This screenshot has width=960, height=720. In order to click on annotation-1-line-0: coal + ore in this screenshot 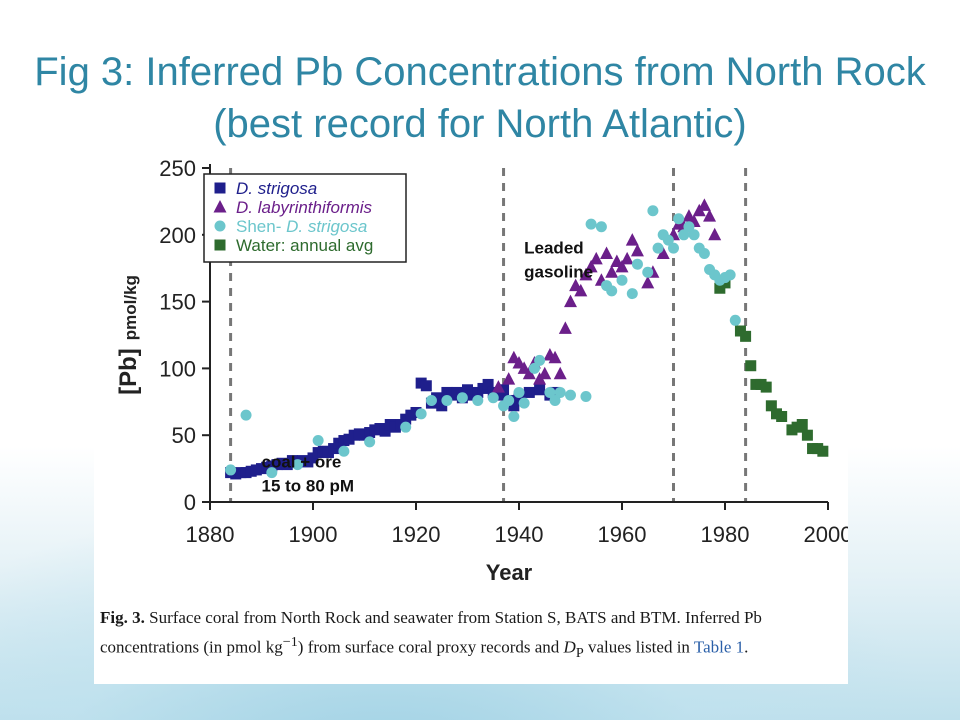, I will do `click(302, 461)`.